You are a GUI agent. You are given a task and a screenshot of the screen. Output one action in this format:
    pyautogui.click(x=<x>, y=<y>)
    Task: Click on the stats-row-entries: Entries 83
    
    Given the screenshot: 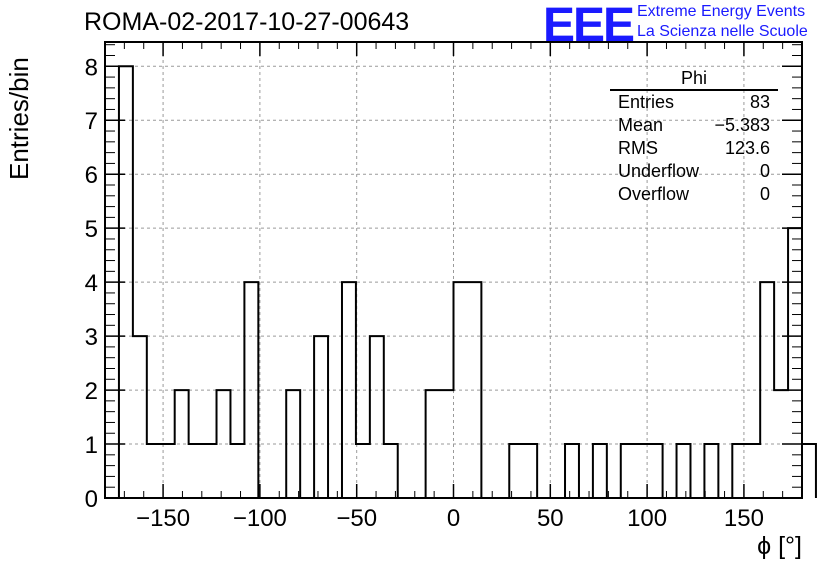 What is the action you would take?
    pyautogui.click(x=694, y=102)
    